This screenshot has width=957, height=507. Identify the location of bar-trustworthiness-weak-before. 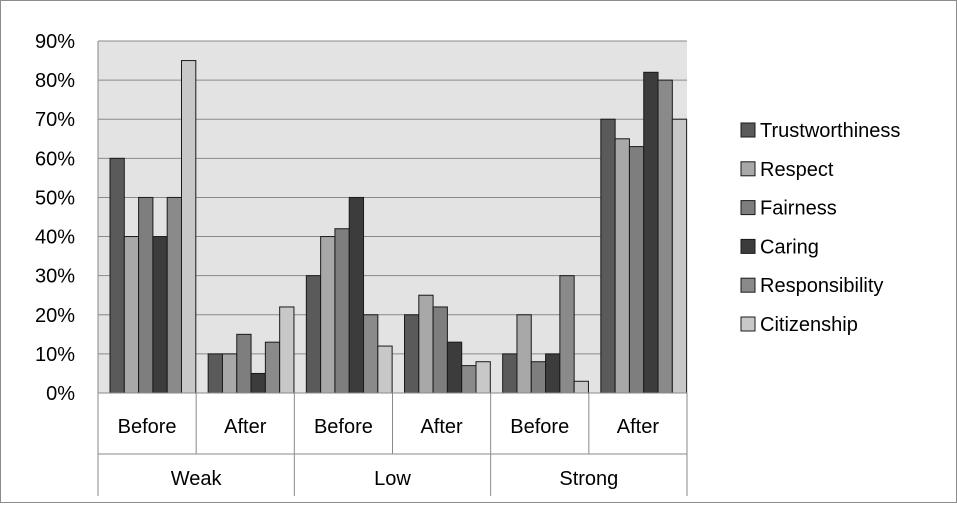
(117, 275).